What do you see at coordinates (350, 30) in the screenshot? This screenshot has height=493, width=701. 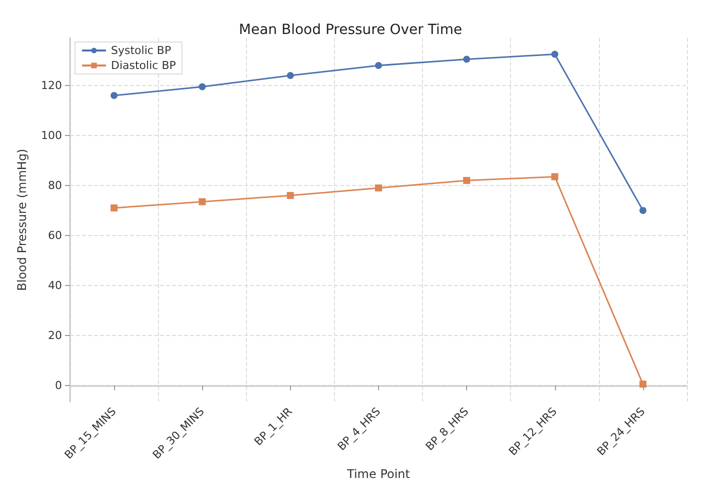 I see `chart-title: Mean Blood Pressure Over Time` at bounding box center [350, 30].